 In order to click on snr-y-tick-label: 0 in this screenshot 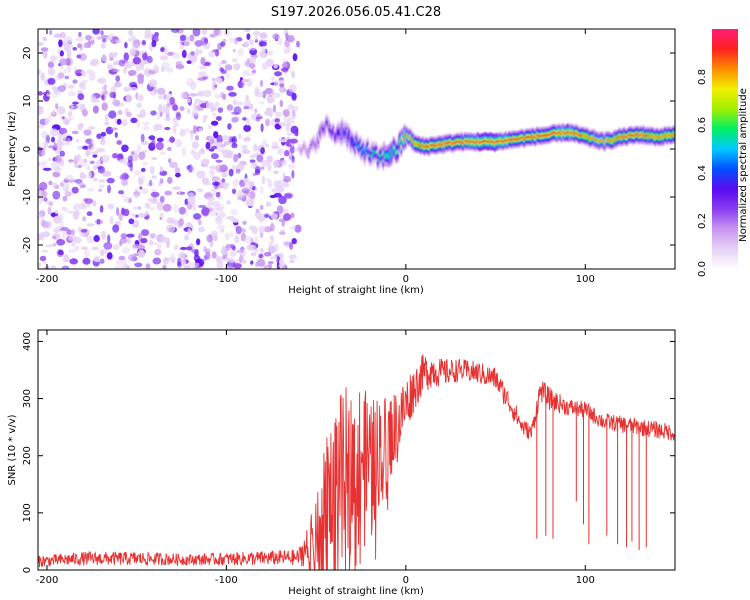, I will do `click(27, 570)`.